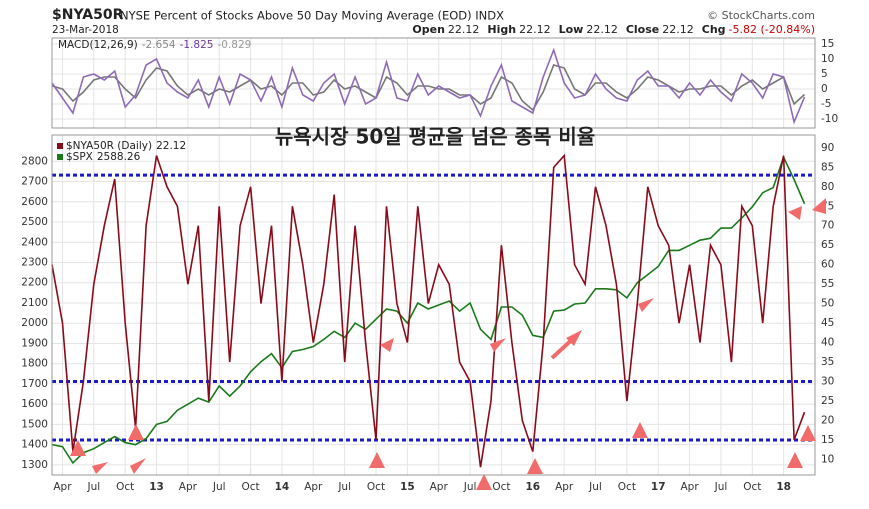 The width and height of the screenshot is (869, 509). What do you see at coordinates (34, 404) in the screenshot?
I see `y-tick-label: 1600` at bounding box center [34, 404].